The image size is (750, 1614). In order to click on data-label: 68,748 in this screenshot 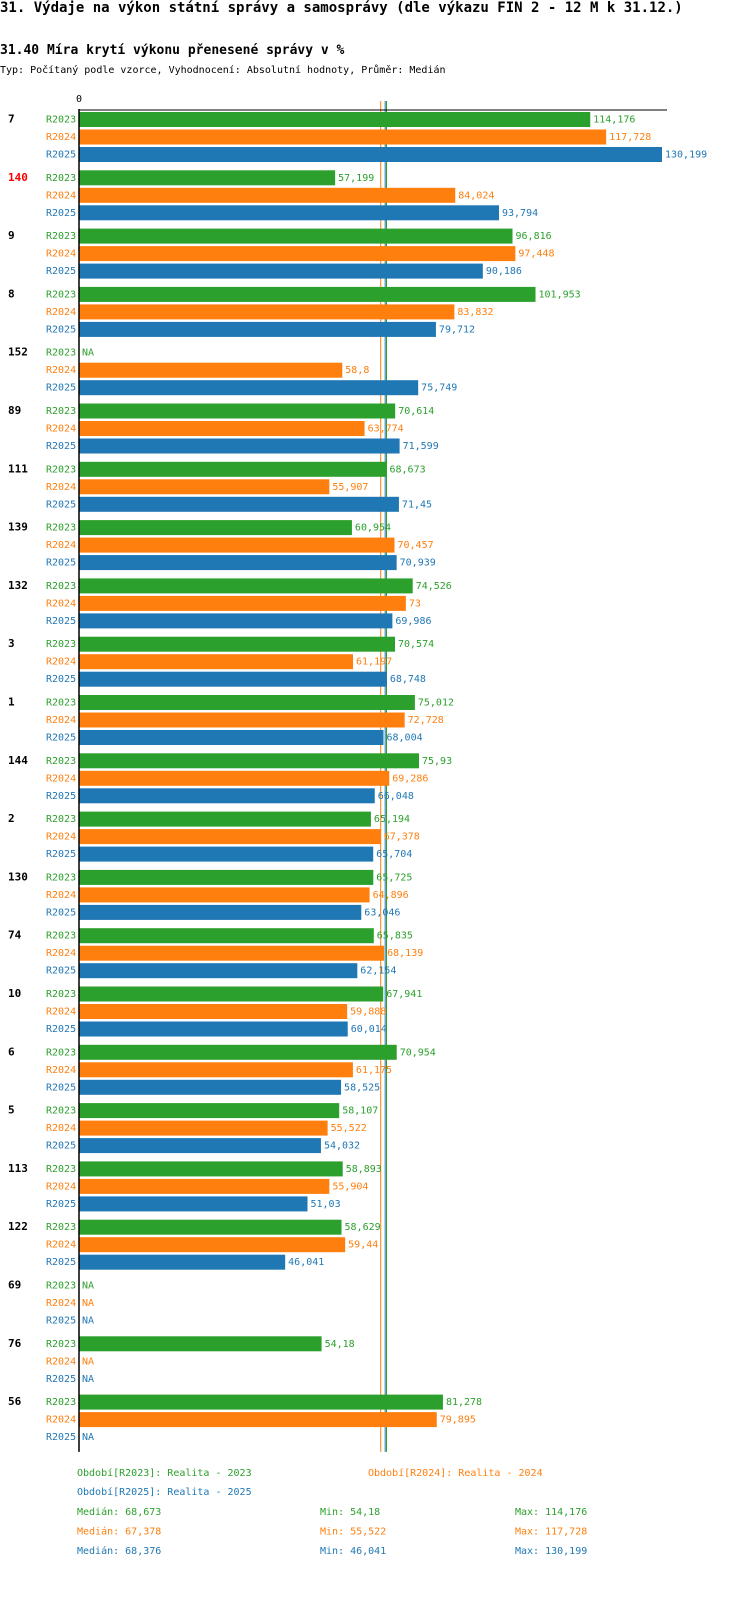, I will do `click(408, 679)`.